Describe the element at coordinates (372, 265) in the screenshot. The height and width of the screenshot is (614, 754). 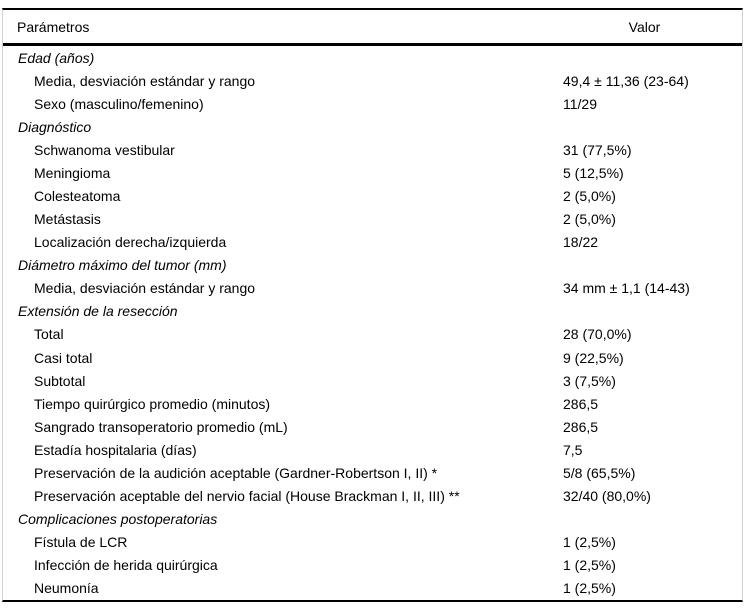
I see `table-row: Diámetro máximo del tumor (mm)` at that location.